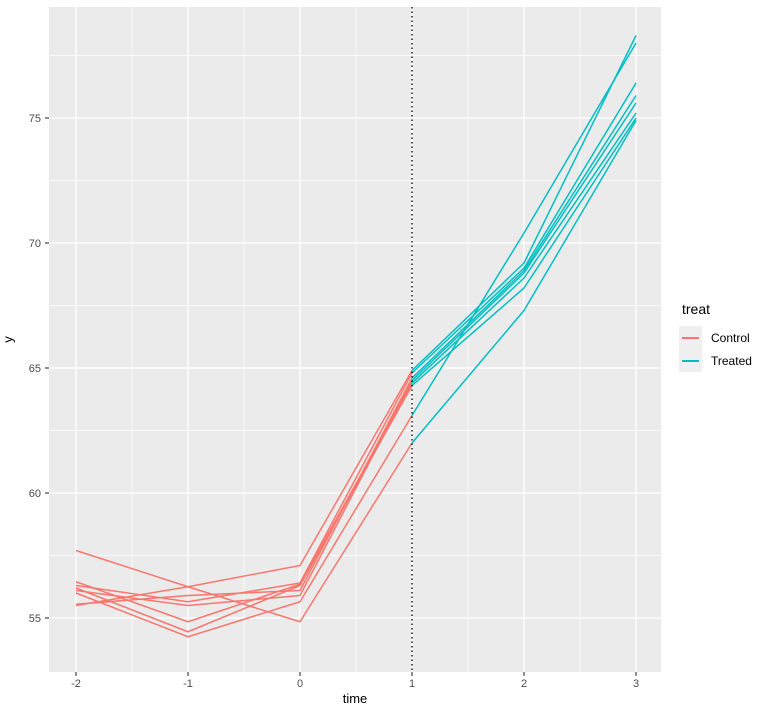 The height and width of the screenshot is (718, 777). What do you see at coordinates (355, 698) in the screenshot?
I see `x-axis-title: time` at bounding box center [355, 698].